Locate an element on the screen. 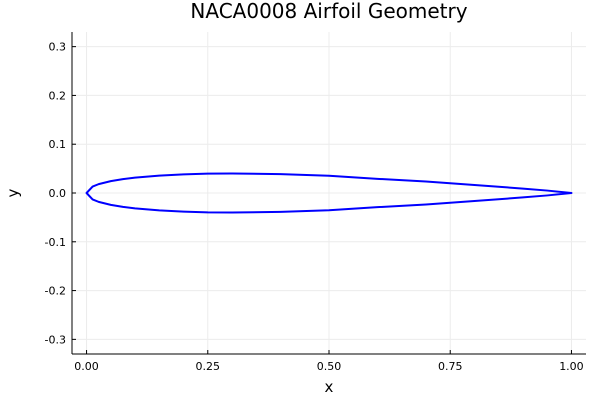 The image size is (600, 400). y-tick-label: 0.1 is located at coordinates (58, 144).